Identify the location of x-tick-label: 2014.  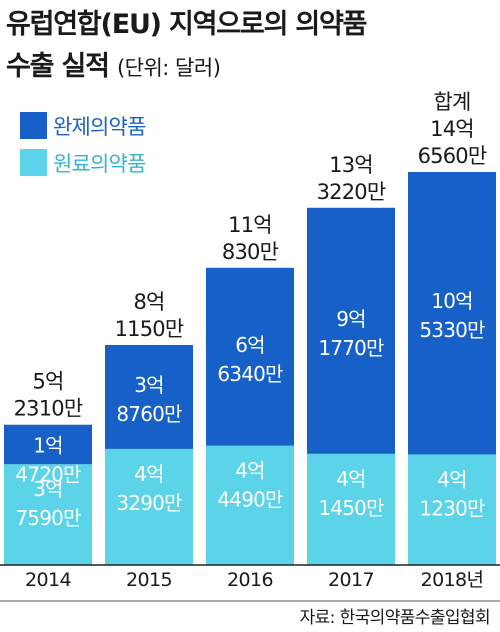
(48, 580).